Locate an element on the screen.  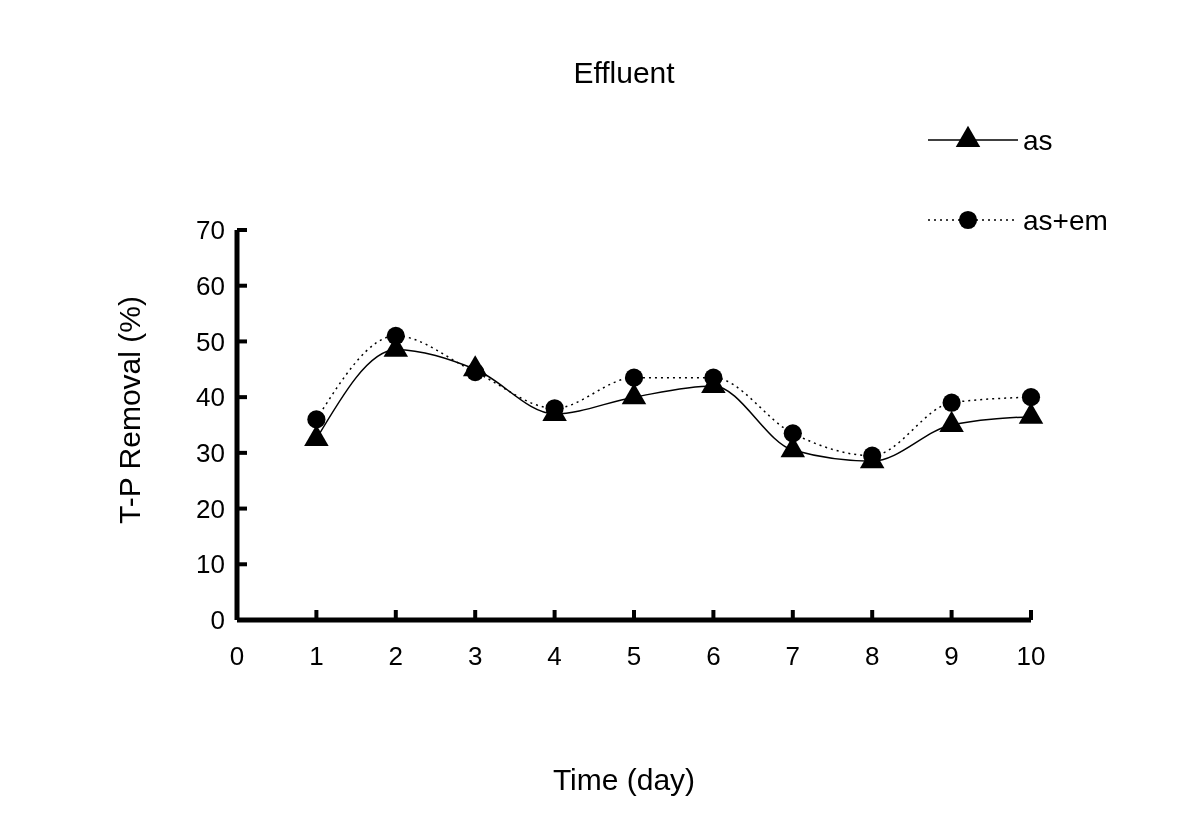
x-tick-label: 9 is located at coordinates (951, 656).